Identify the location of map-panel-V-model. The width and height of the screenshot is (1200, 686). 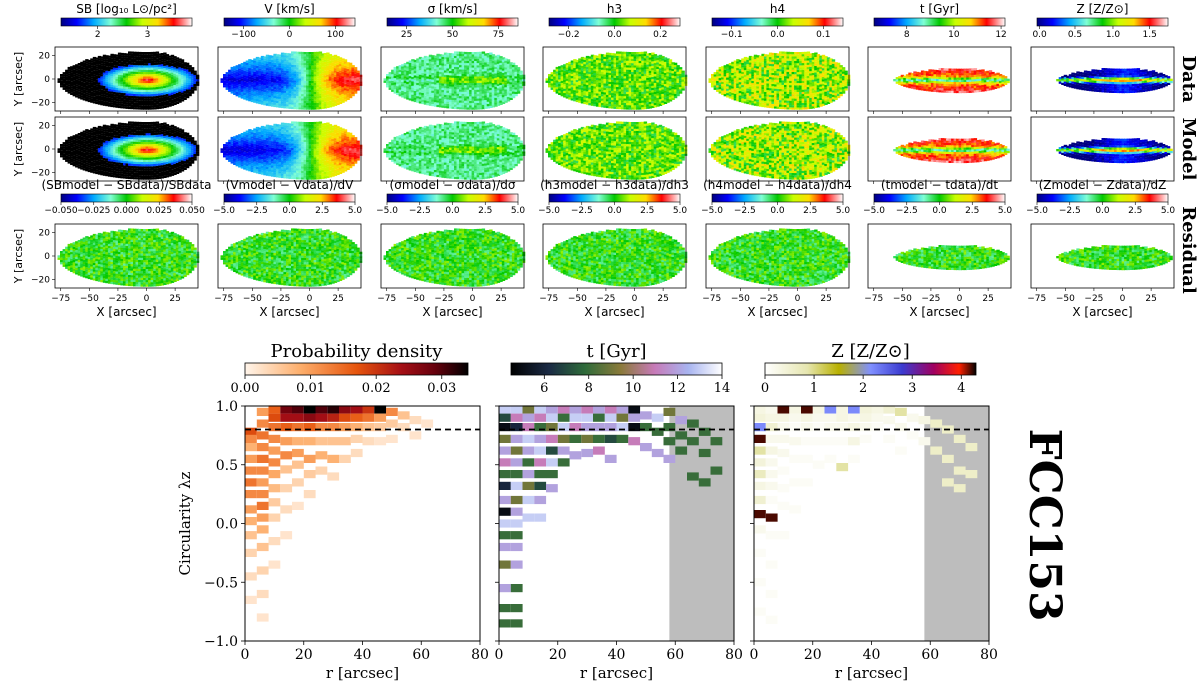
(290, 150).